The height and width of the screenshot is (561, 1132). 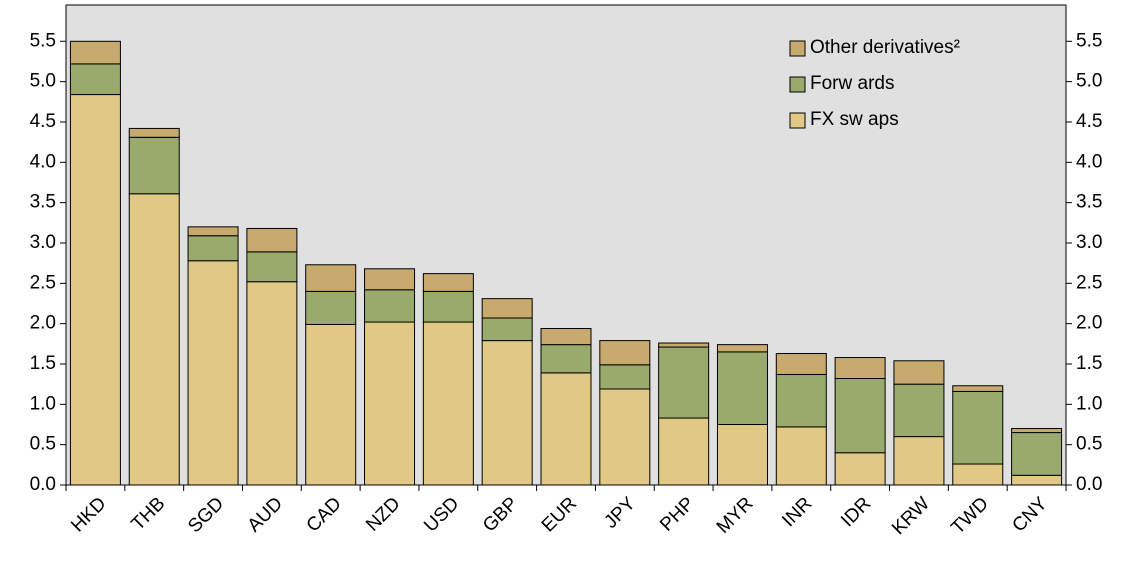 What do you see at coordinates (43, 282) in the screenshot?
I see `y-tick-label: 2.5` at bounding box center [43, 282].